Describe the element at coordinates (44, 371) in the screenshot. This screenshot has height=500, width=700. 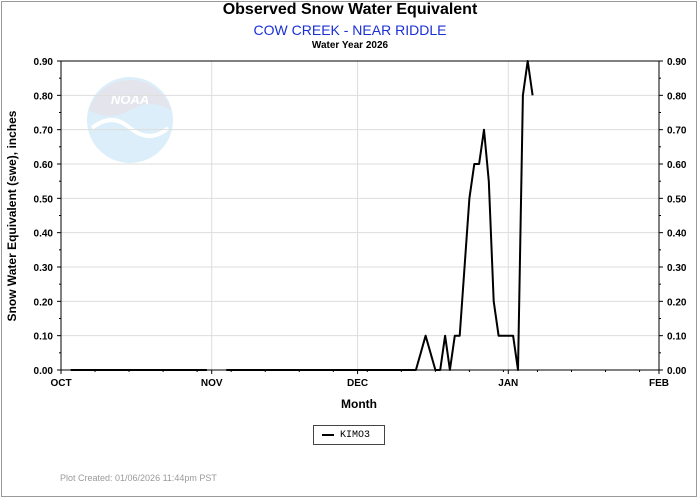
I see `y-tick-label-left: 0.00` at that location.